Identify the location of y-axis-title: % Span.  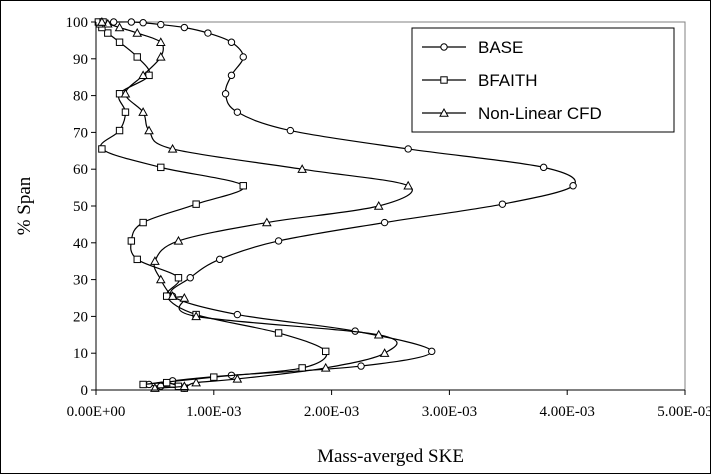
(24, 205).